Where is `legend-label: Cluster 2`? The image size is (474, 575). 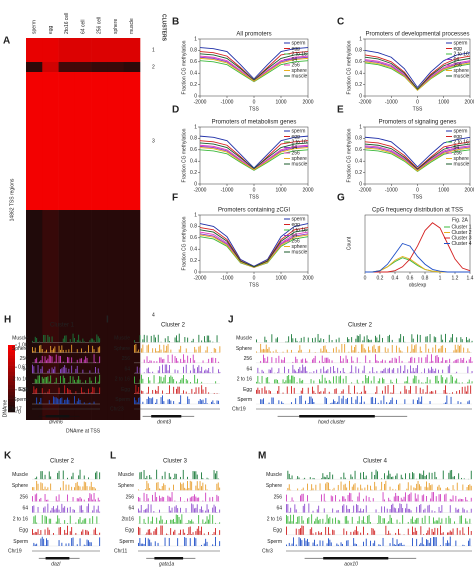
legend-label: Cluster 2 is located at coordinates (462, 233).